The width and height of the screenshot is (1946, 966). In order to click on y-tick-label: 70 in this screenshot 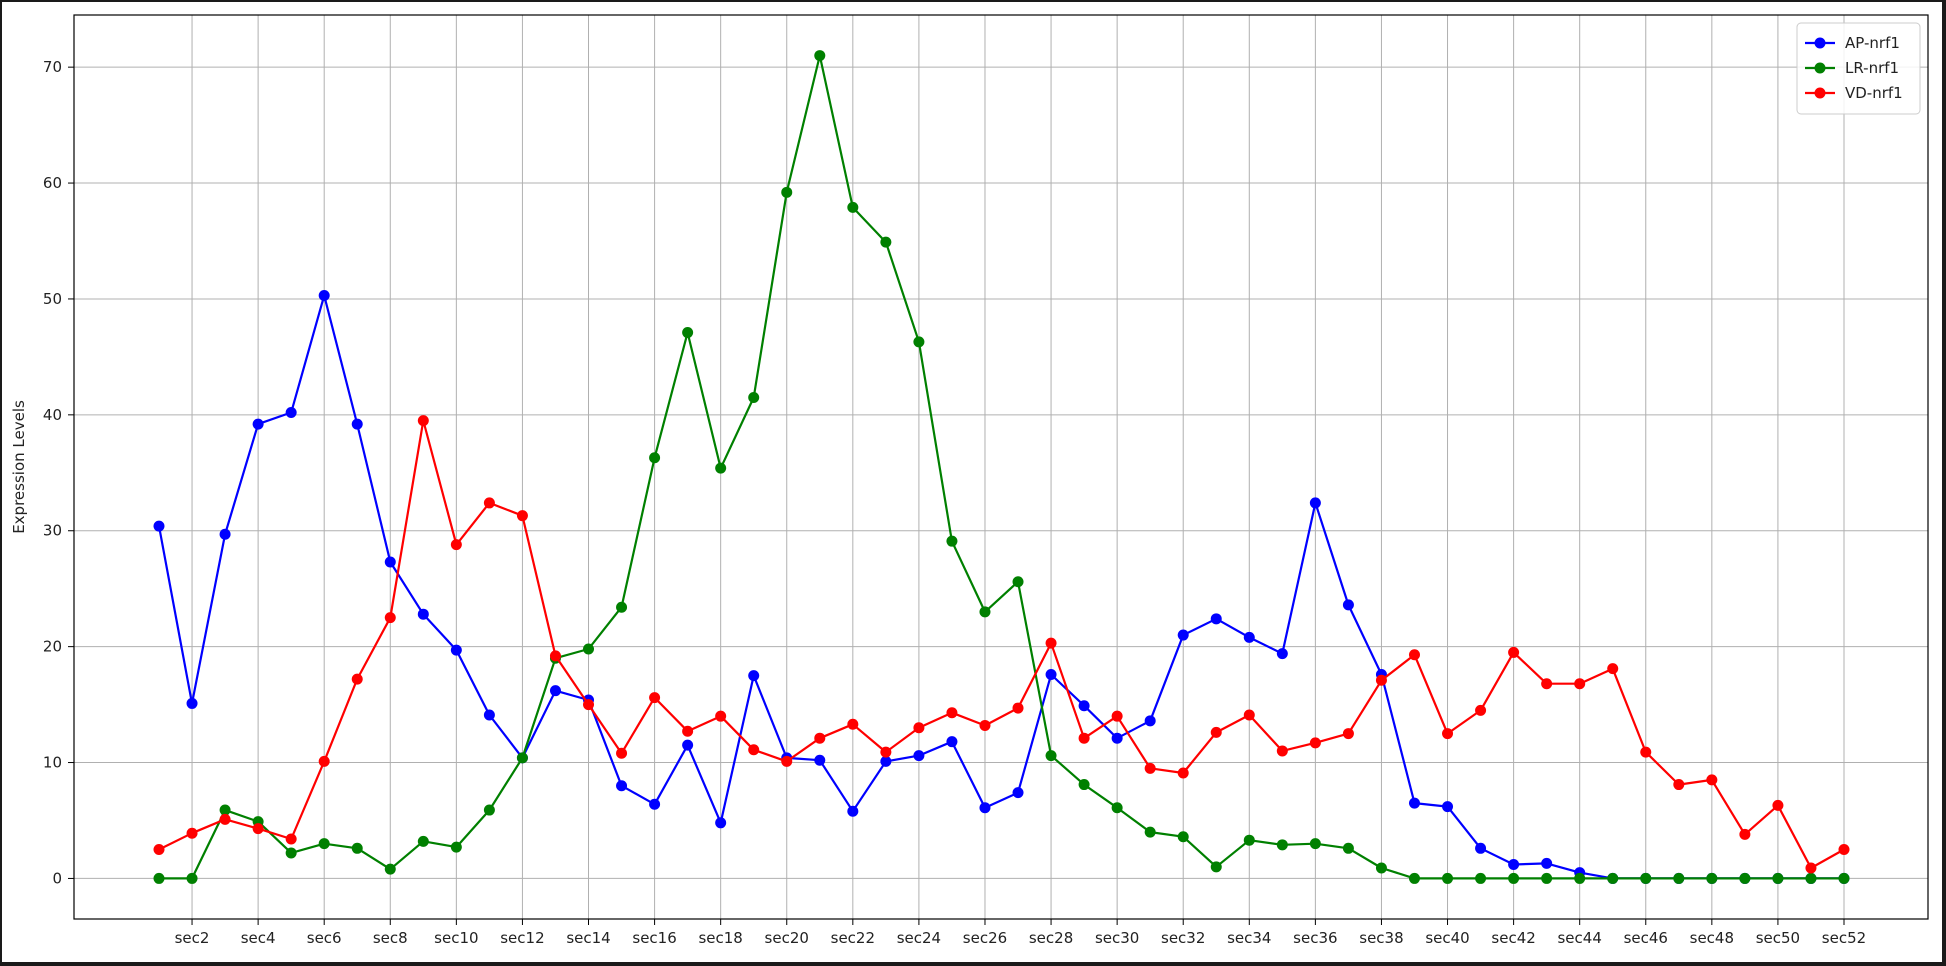, I will do `click(52, 67)`.